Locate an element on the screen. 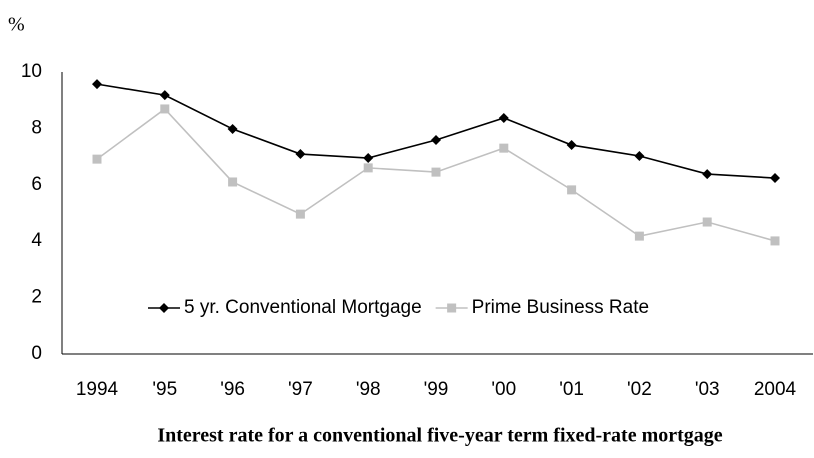 The width and height of the screenshot is (814, 458). x-tick-label: '99 is located at coordinates (436, 389).